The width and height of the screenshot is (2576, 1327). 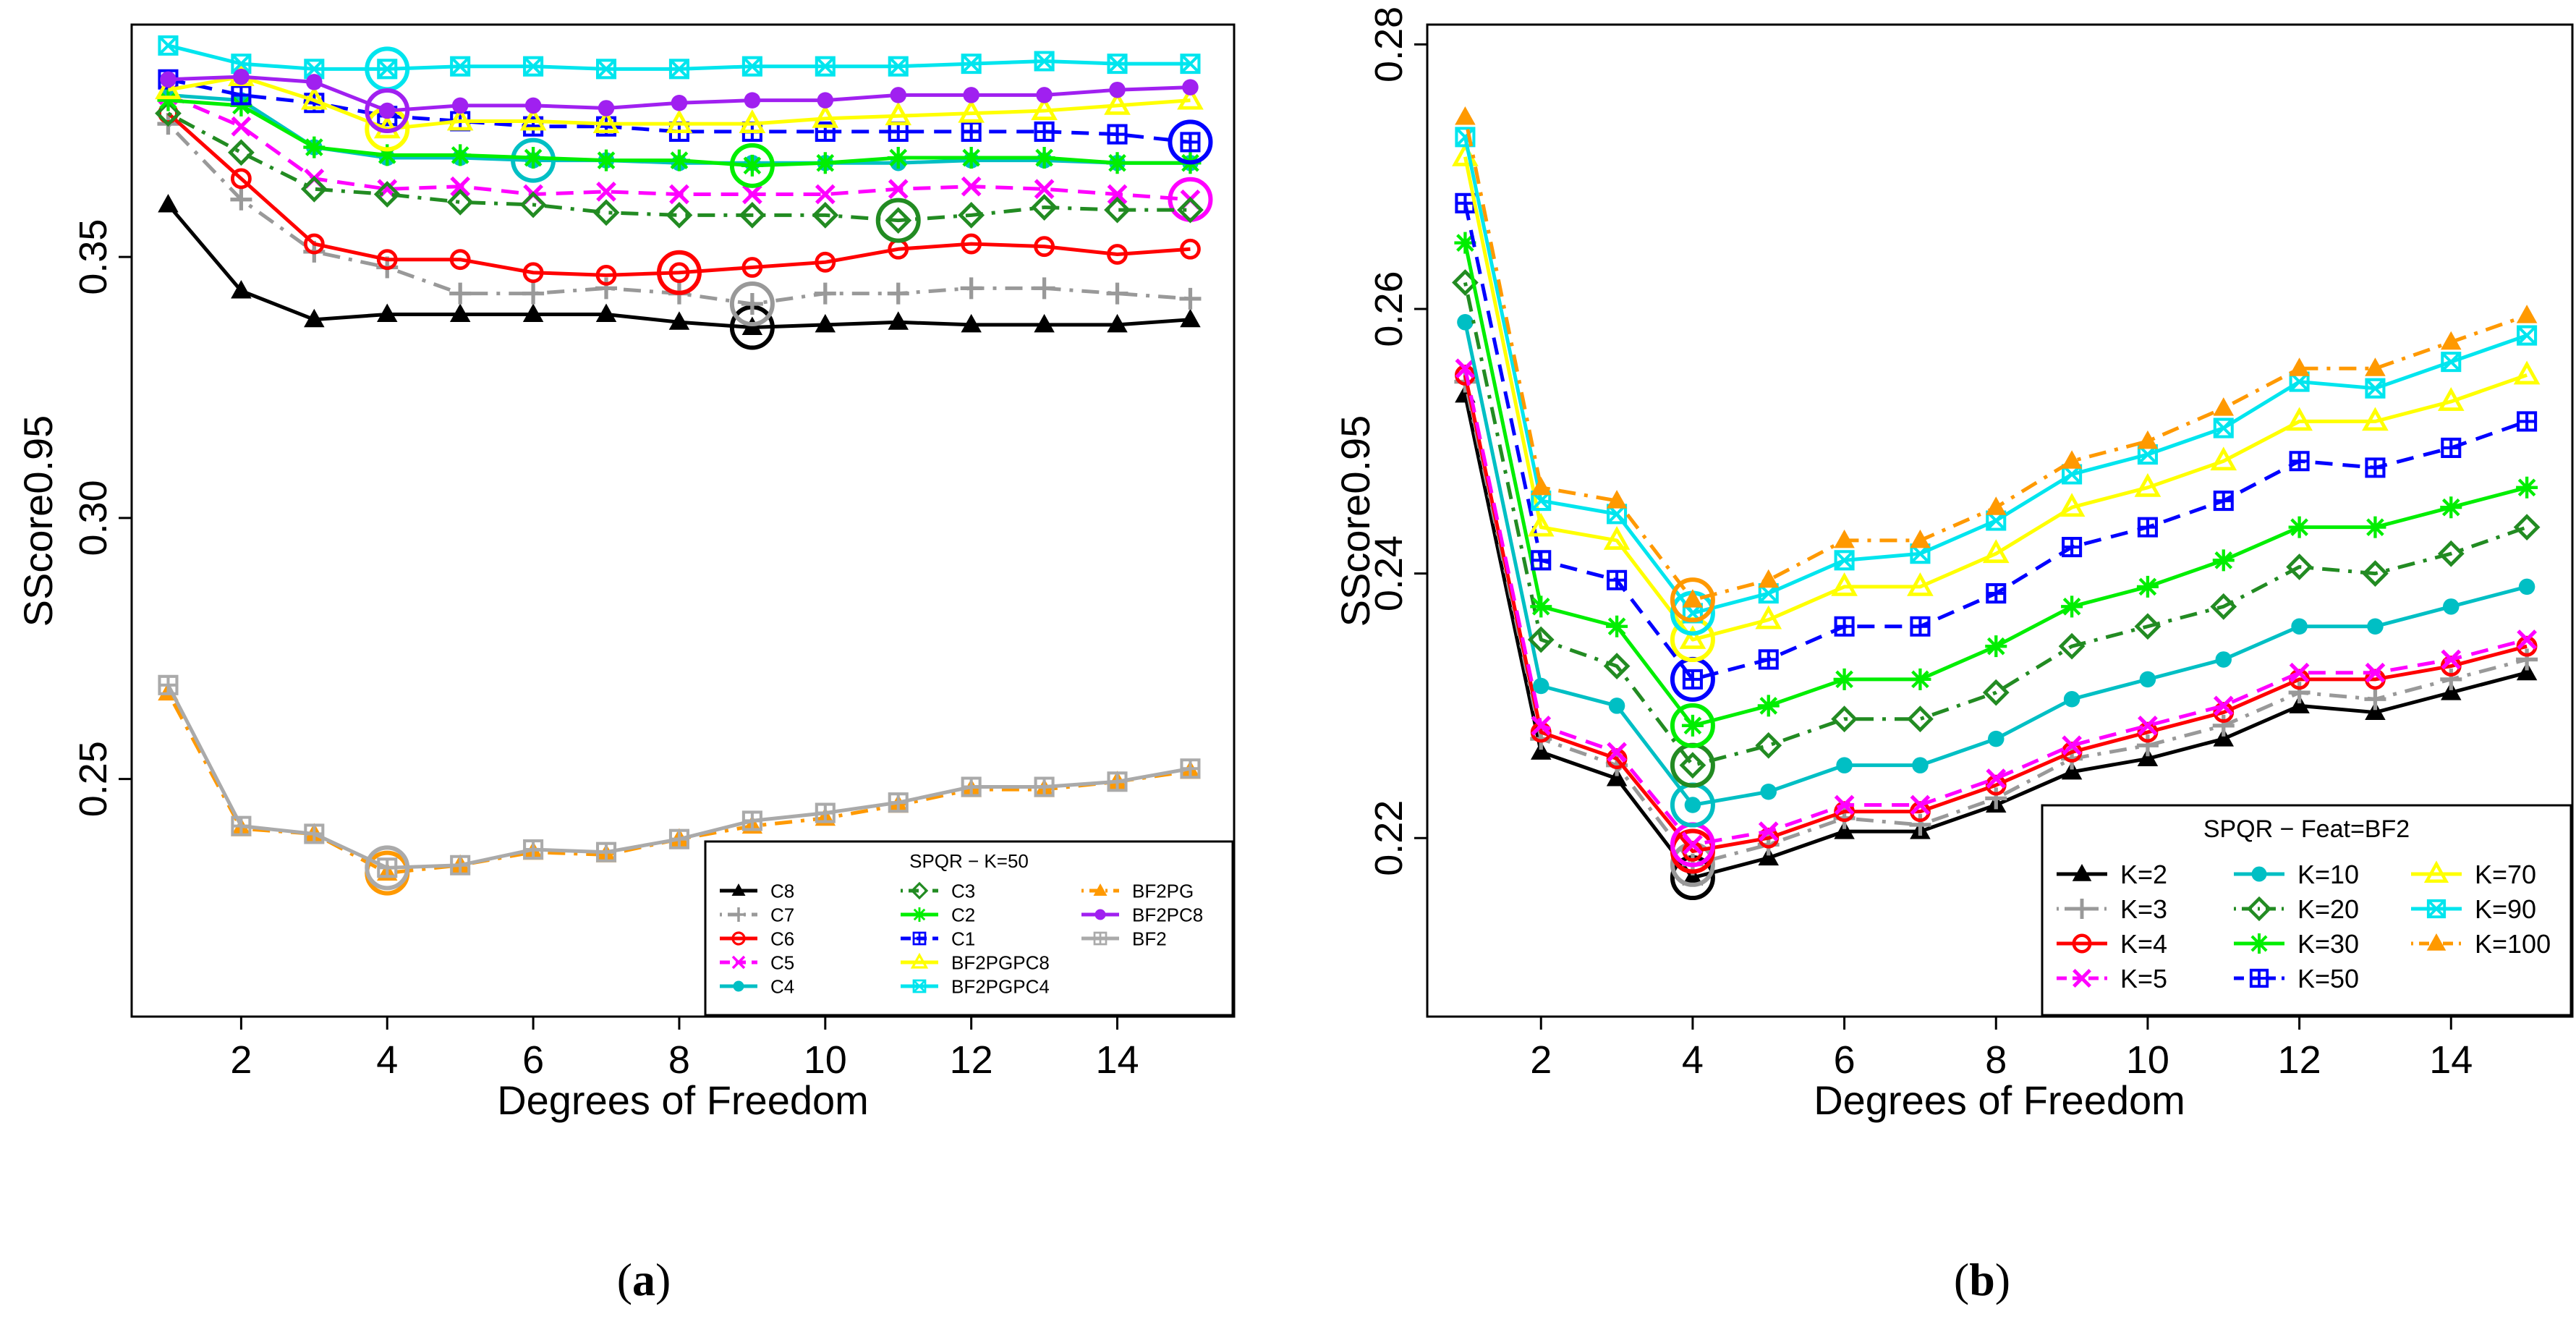 What do you see at coordinates (679, 103) in the screenshot?
I see `panel-a-line-bf2pgpc8` at bounding box center [679, 103].